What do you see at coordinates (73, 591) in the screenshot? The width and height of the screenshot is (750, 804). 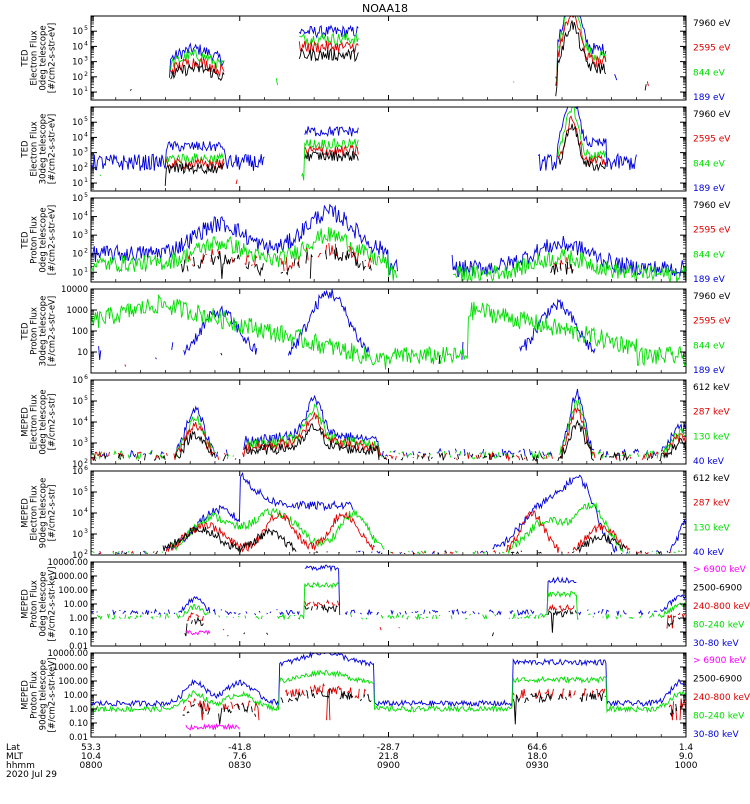 I see `y-tick-label: 100.00` at bounding box center [73, 591].